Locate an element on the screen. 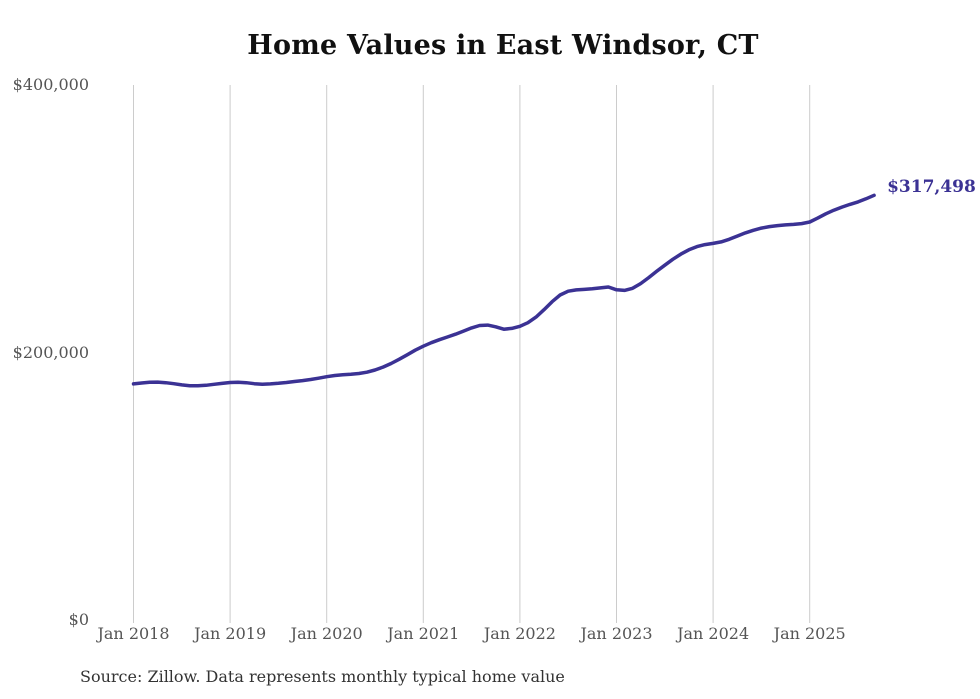 The width and height of the screenshot is (980, 699). y-axis-label: $400,000 is located at coordinates (50, 84).